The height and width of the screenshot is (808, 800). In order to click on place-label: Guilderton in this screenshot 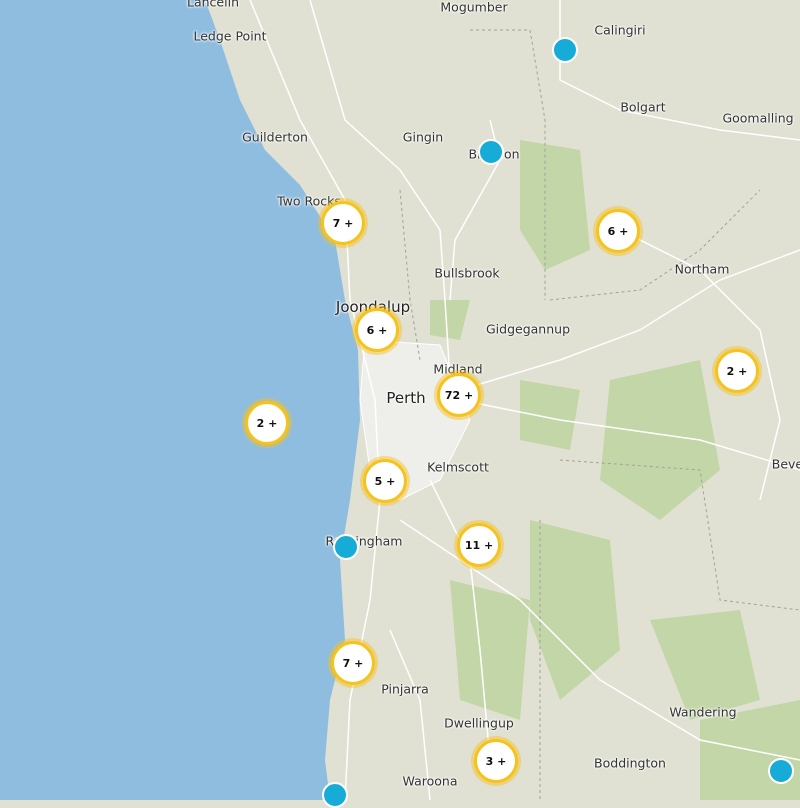, I will do `click(275, 137)`.